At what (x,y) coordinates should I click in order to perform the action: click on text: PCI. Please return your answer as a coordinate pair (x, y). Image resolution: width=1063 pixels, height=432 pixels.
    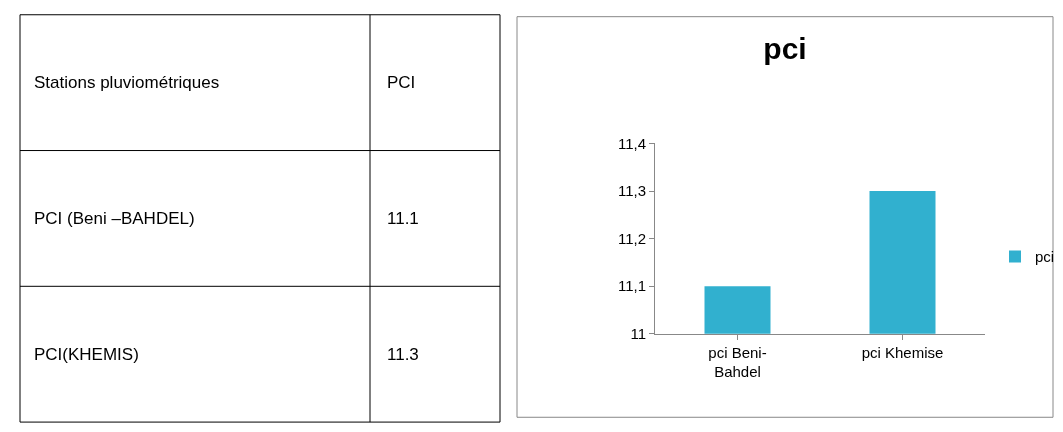
    Looking at the image, I should click on (401, 82).